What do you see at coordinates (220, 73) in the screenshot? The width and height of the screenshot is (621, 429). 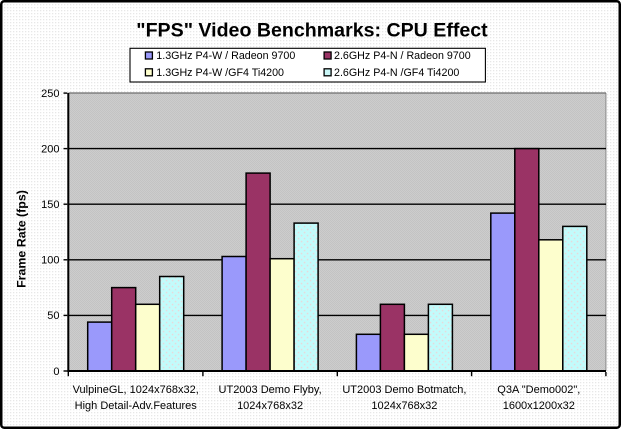 I see `svg-text: 1.3GHz P4-W /GF4 Ti4200` at bounding box center [220, 73].